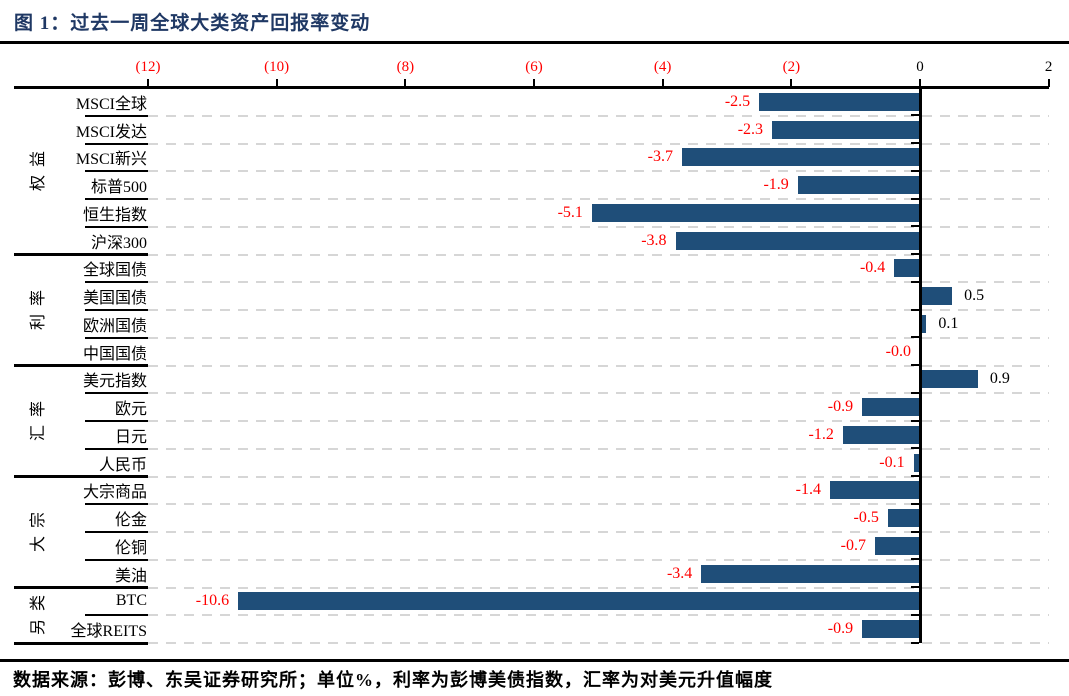 The height and width of the screenshot is (696, 1069). Describe the element at coordinates (821, 434) in the screenshot. I see `value-label: -1.2` at that location.